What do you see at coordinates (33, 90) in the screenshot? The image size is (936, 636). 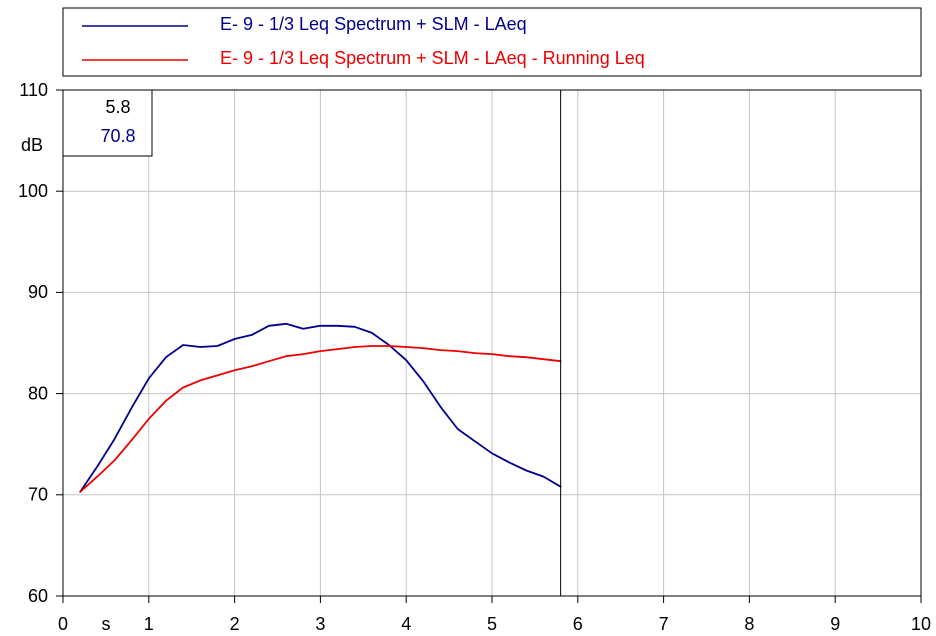 I see `y-tick-label: 110` at bounding box center [33, 90].